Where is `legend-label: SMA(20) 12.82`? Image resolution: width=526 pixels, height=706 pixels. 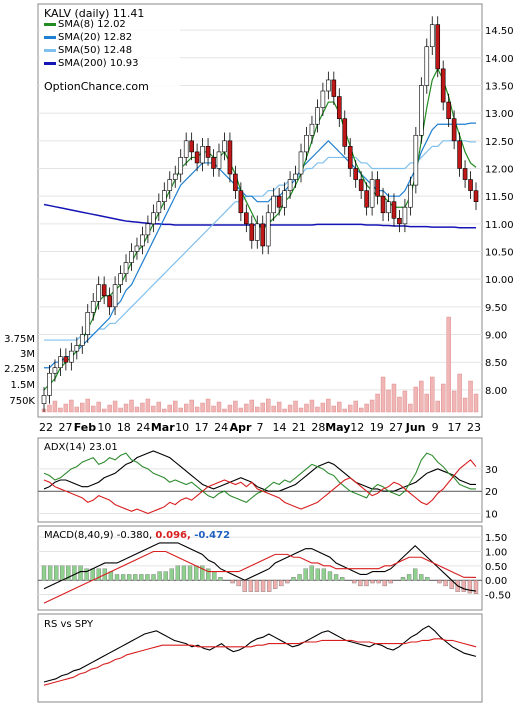
legend-label: SMA(20) 12.82 is located at coordinates (95, 37).